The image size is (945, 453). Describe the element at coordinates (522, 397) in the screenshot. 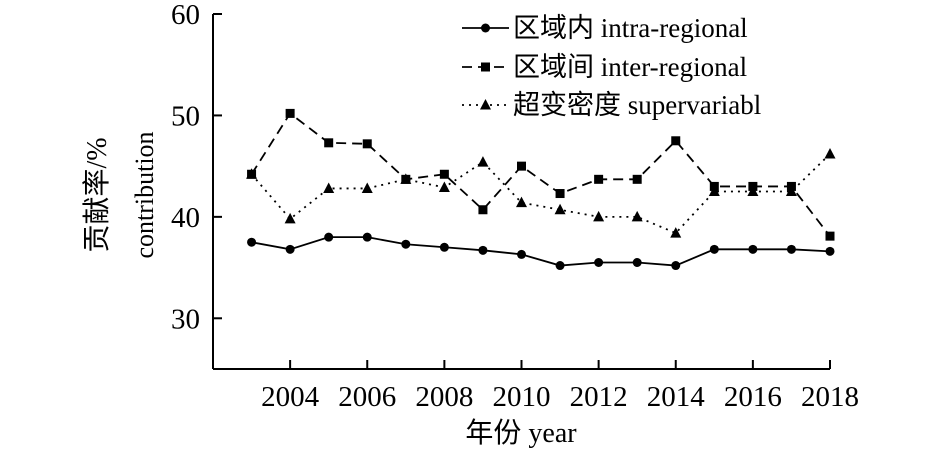

I see `x-tick-label: 2010` at that location.